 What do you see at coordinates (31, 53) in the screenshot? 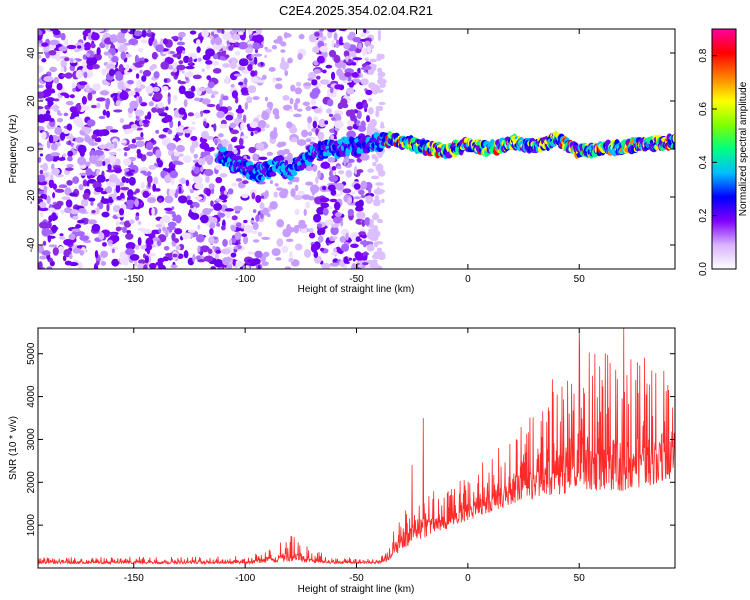
I see `y-tick-label: 40` at bounding box center [31, 53].